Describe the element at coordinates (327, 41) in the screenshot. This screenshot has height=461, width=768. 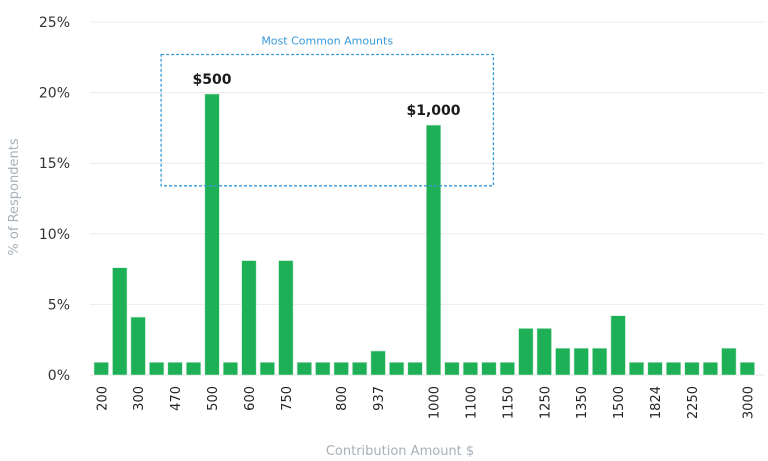
I see `most-common-amounts-label: Most Common Amounts` at that location.